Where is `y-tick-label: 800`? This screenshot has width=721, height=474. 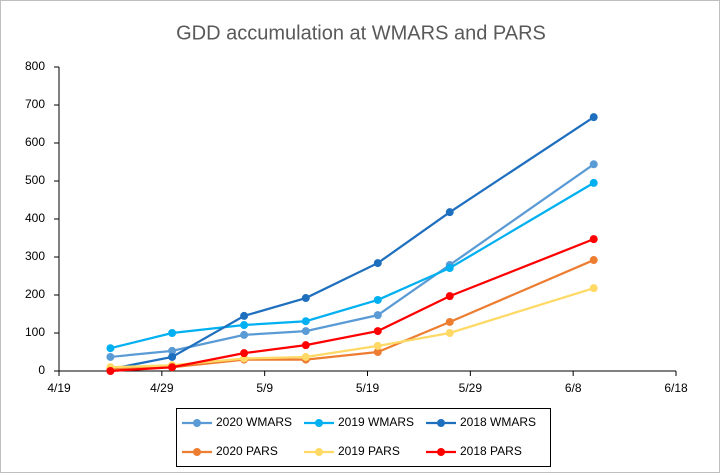
y-tick-label: 800 is located at coordinates (35, 66).